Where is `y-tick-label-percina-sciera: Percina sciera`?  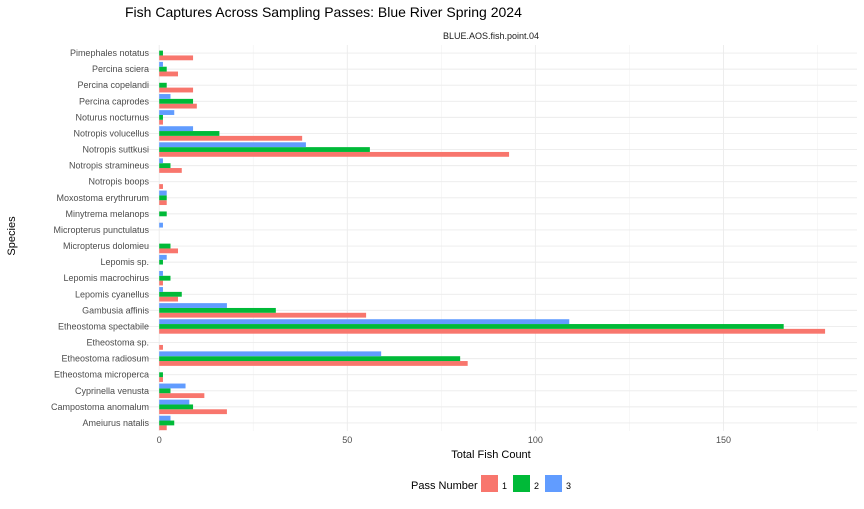
y-tick-label-percina-sciera: Percina sciera is located at coordinates (120, 69).